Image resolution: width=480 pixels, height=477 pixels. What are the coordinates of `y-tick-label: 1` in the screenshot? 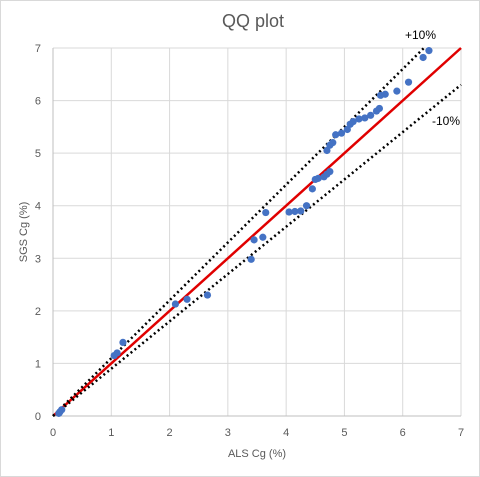 It's located at (38, 364).